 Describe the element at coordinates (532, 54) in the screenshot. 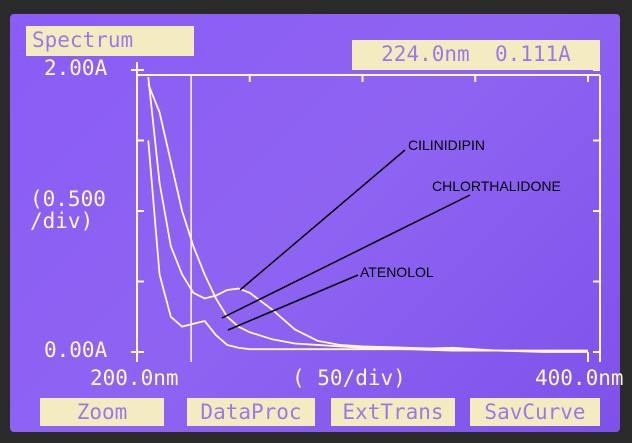

I see `cursor-y: 0.111A` at that location.